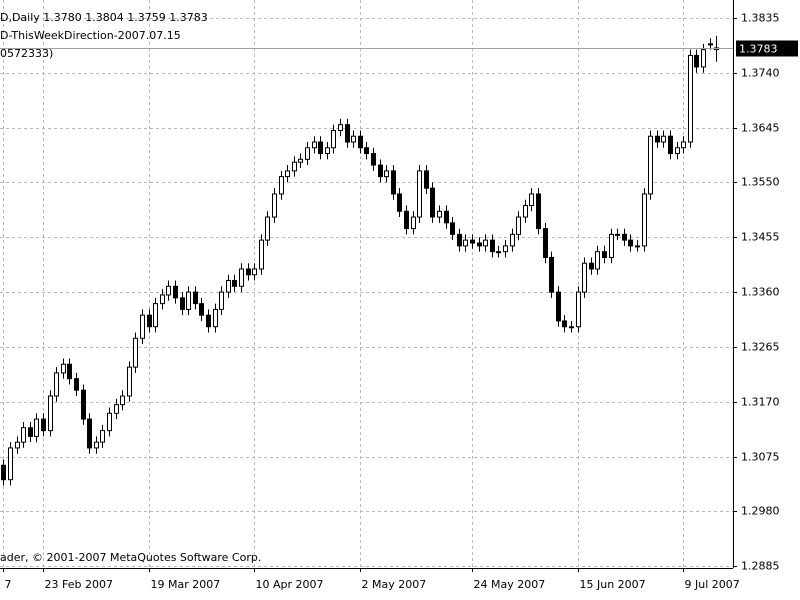 This screenshot has width=800, height=600. I want to click on y-tick-label: 1.2885, so click(760, 566).